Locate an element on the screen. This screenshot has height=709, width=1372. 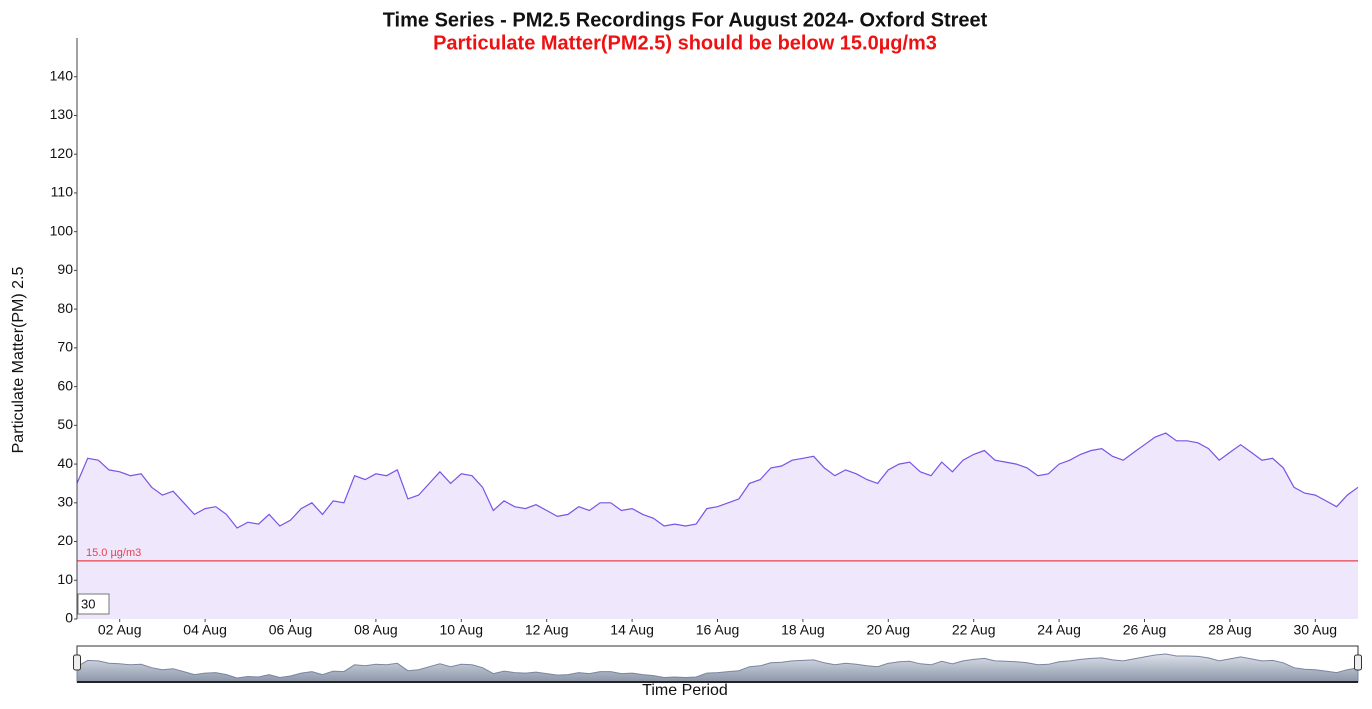
y-axis-label: Particulate Matter(PM) 2.5 is located at coordinates (18, 360).